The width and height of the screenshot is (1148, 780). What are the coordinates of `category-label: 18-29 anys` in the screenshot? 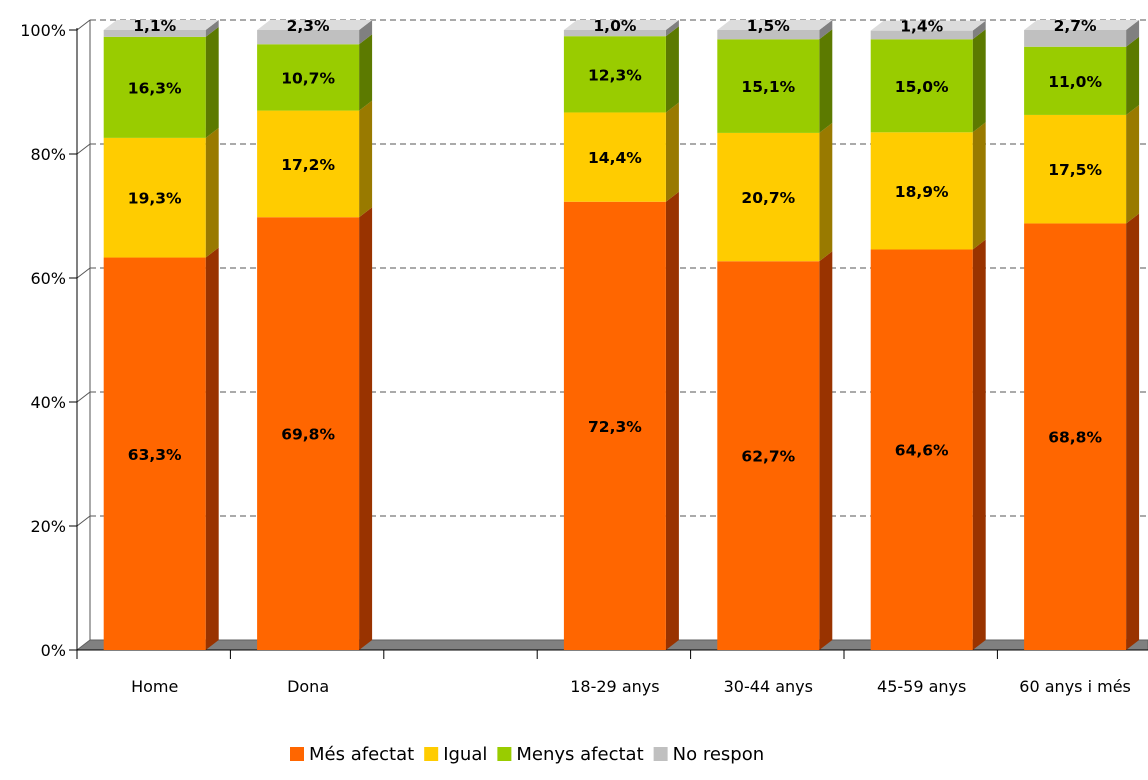 It's located at (614, 686).